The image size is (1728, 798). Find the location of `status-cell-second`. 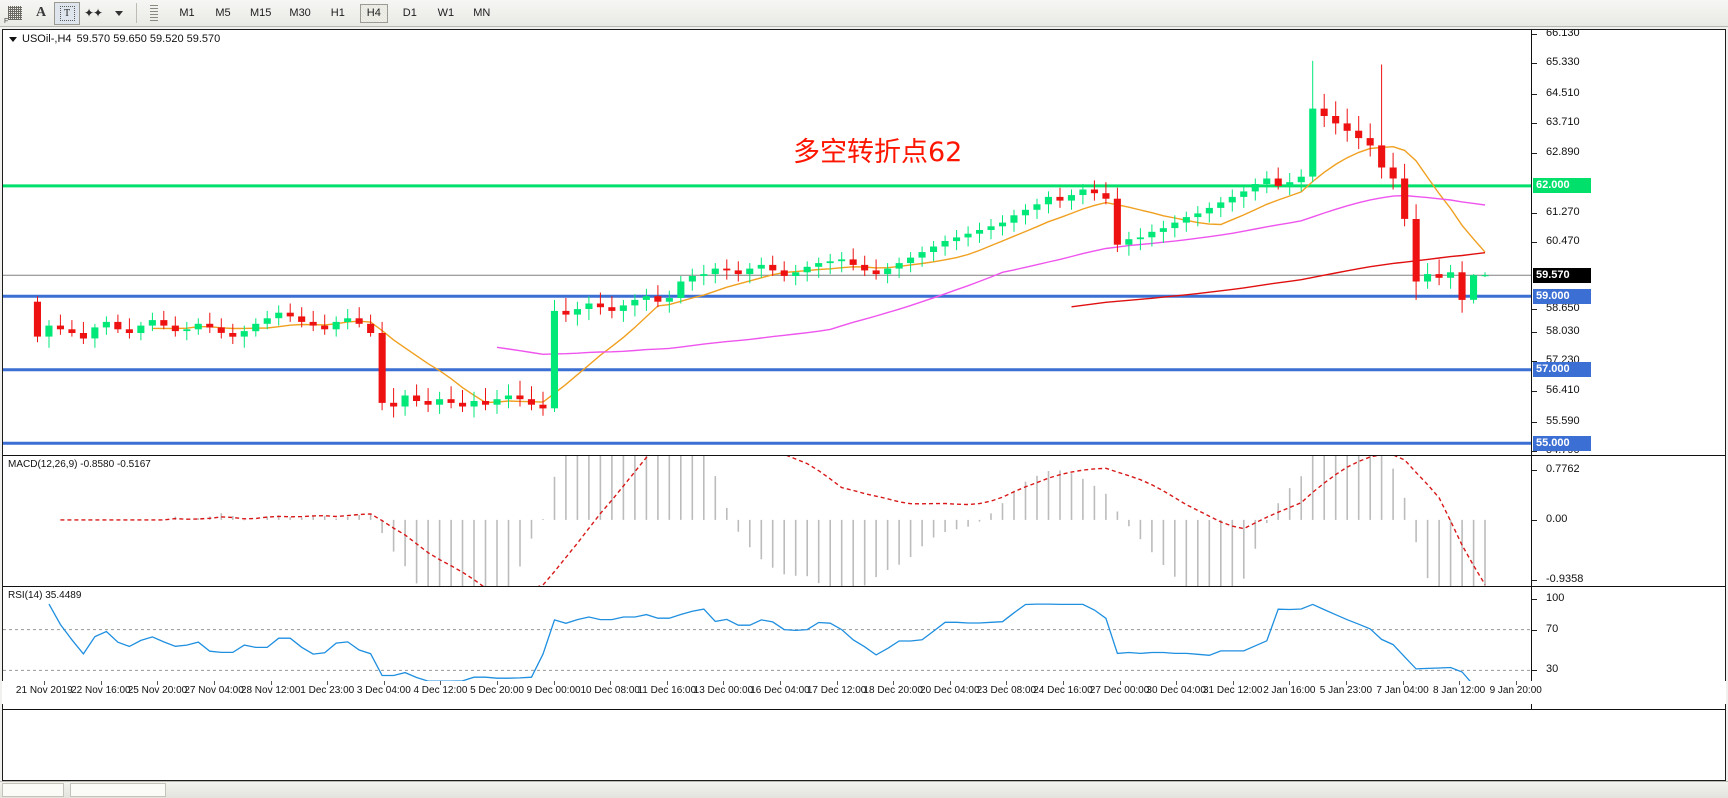

status-cell-second is located at coordinates (118, 790).